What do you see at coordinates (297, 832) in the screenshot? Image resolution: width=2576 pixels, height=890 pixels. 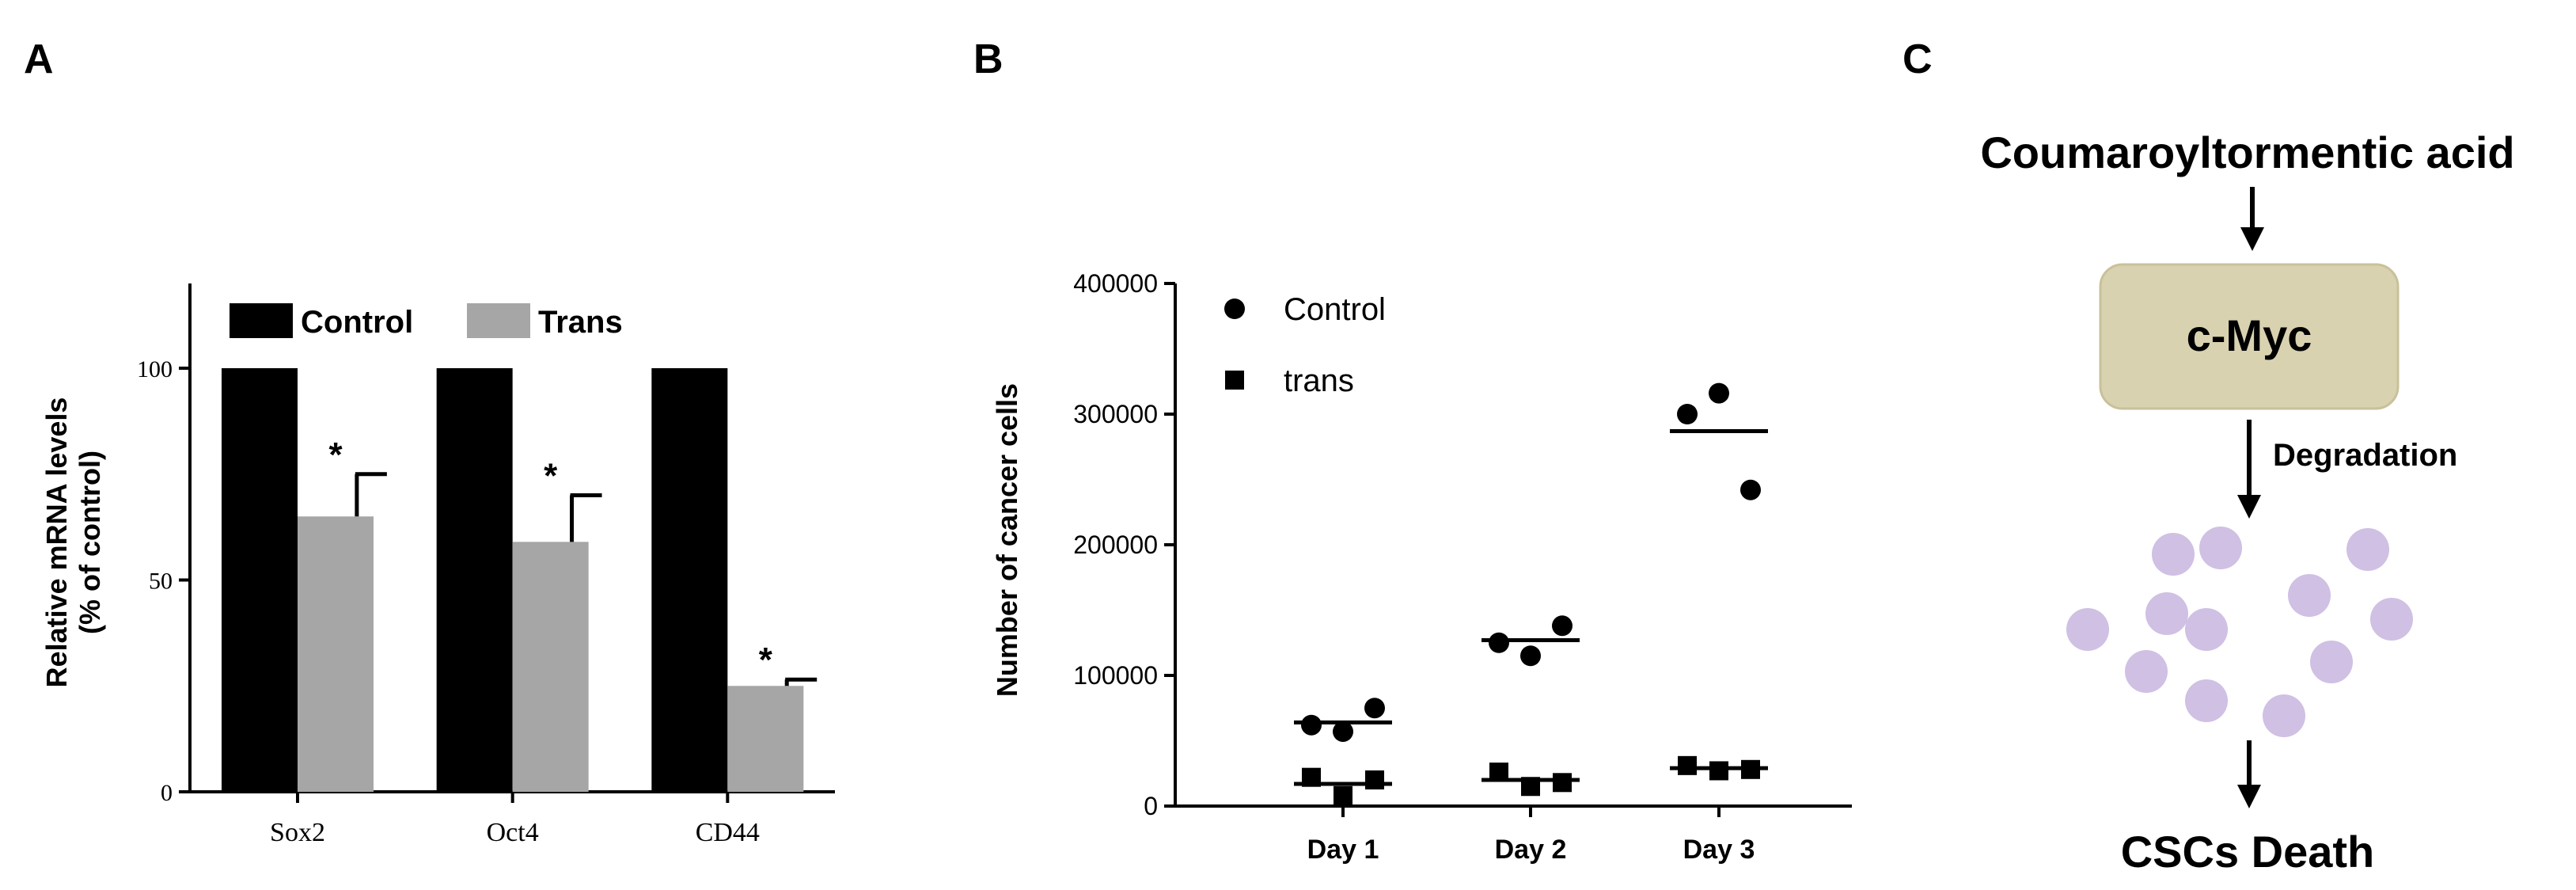 I see `chart-a-x-tick-label: Sox2` at bounding box center [297, 832].